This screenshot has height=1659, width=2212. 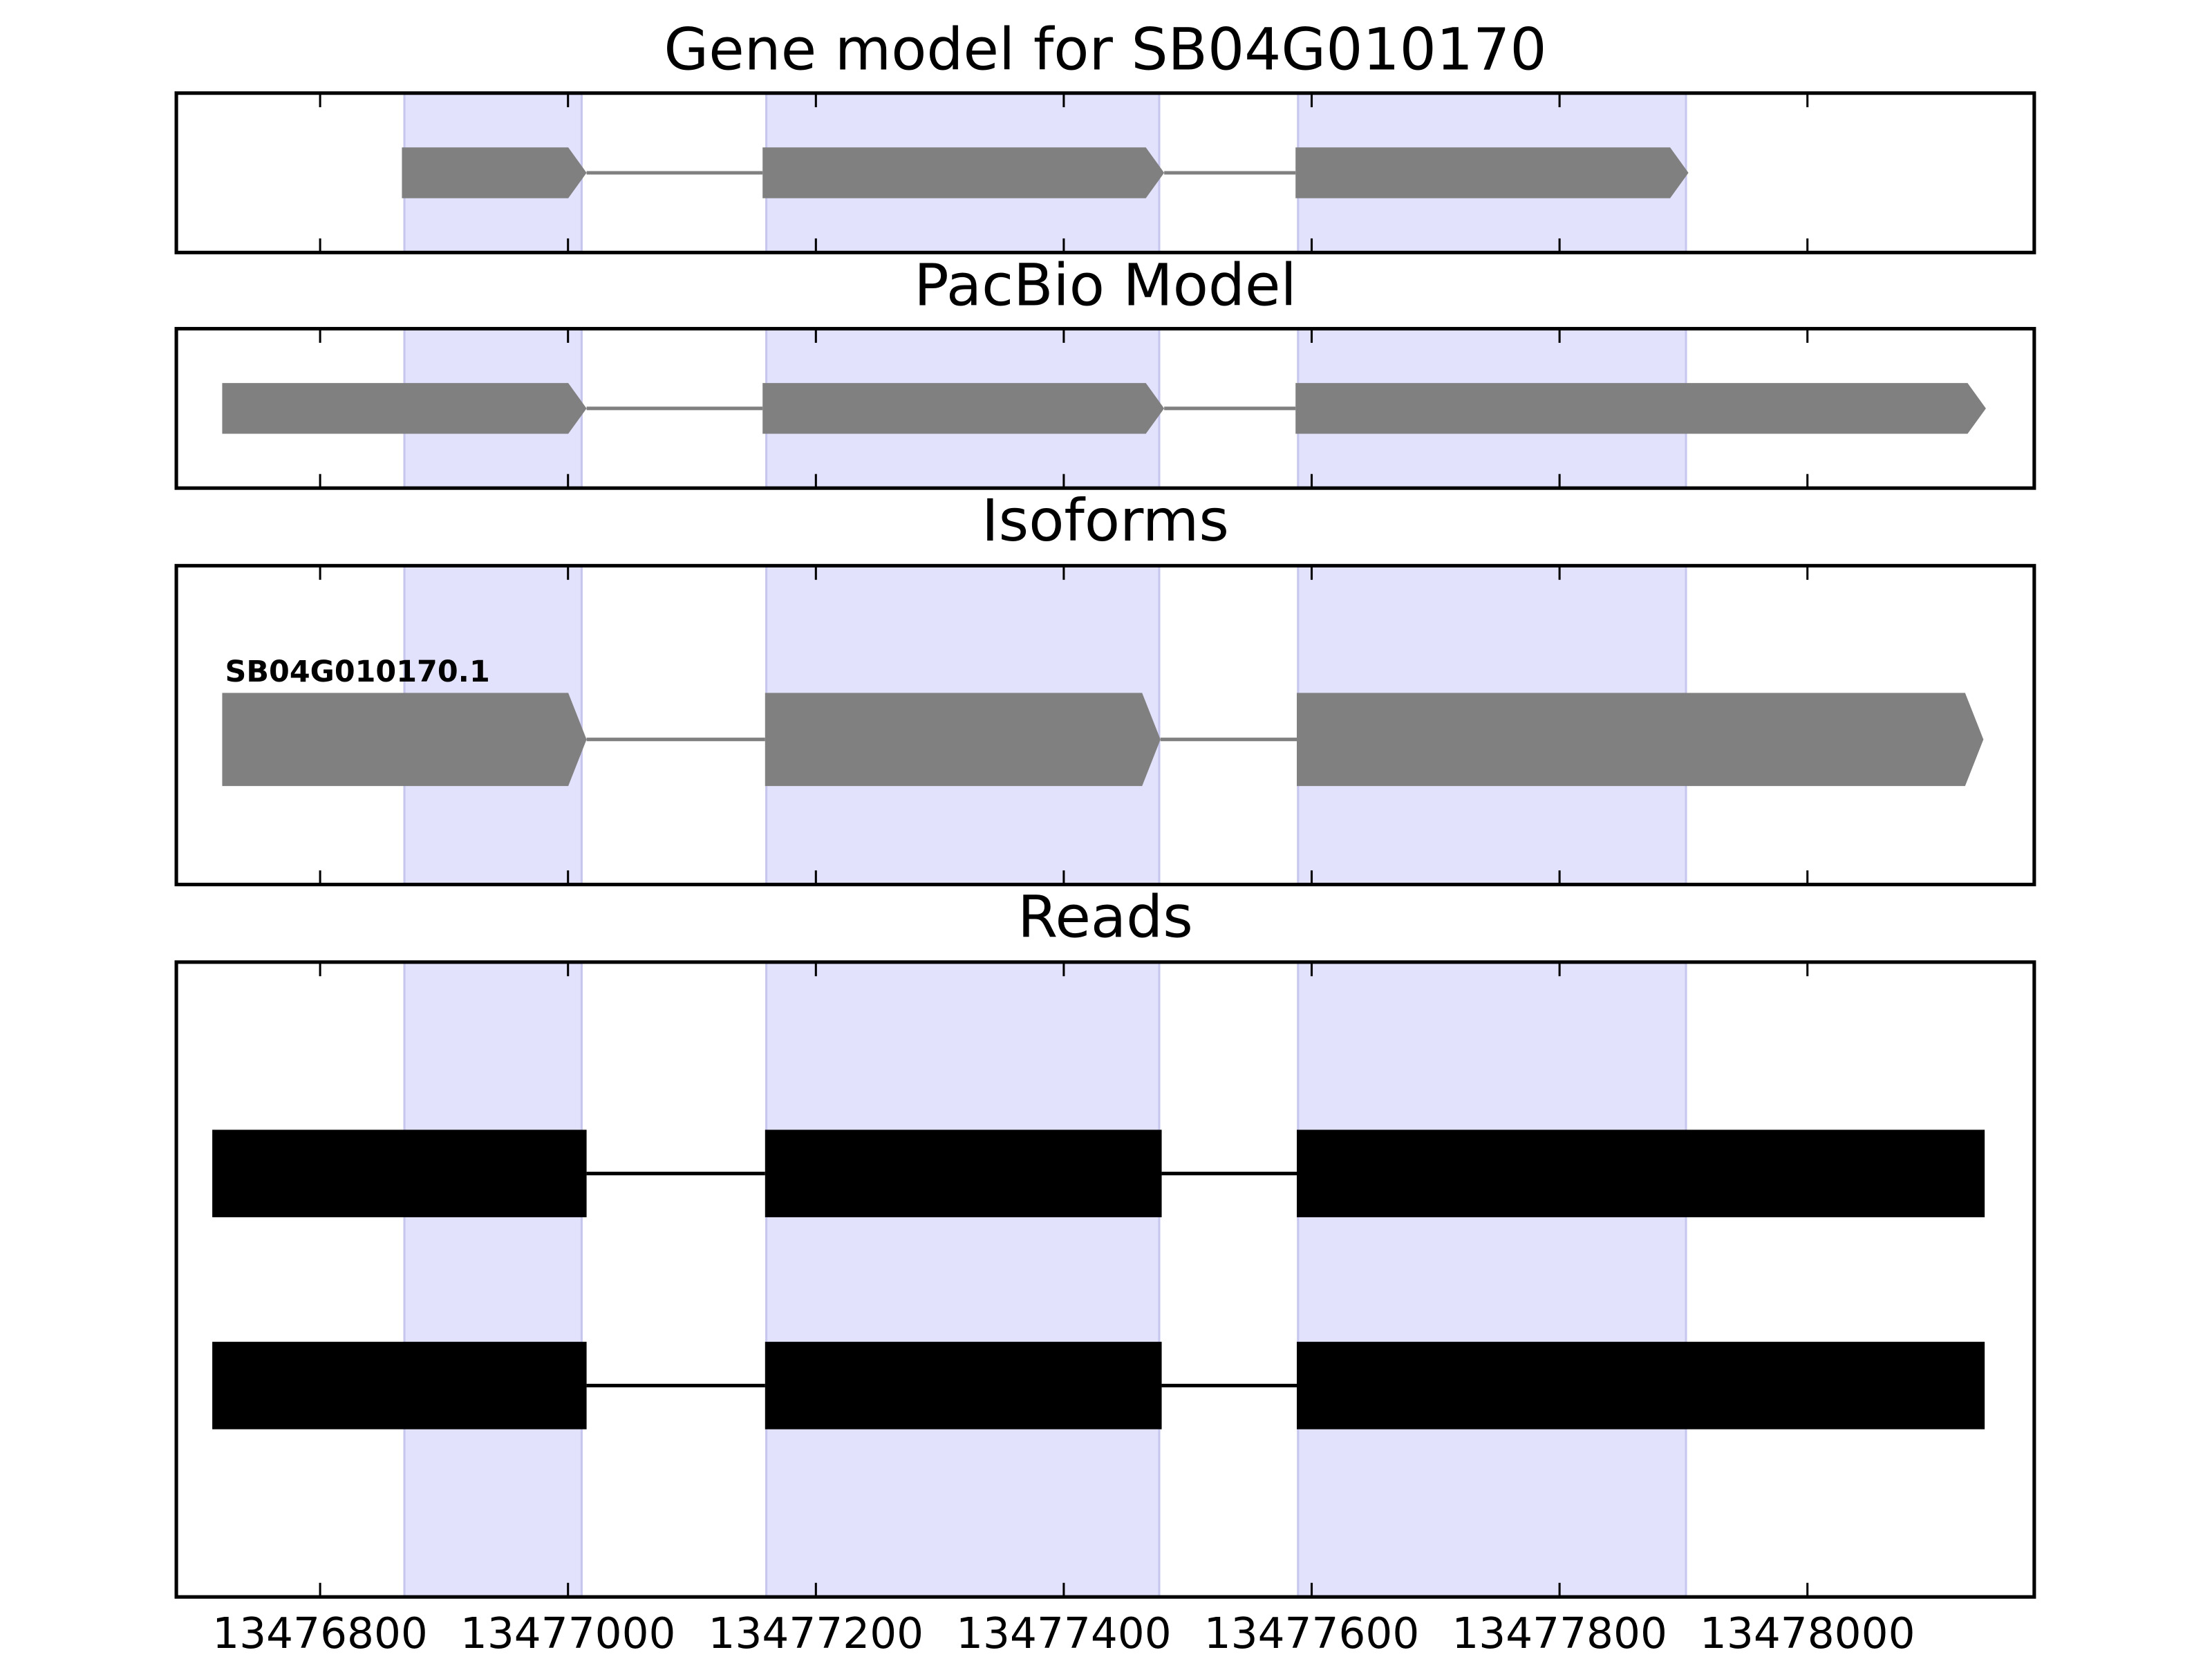 What do you see at coordinates (1105, 520) in the screenshot?
I see `panel-title: Isoforms` at bounding box center [1105, 520].